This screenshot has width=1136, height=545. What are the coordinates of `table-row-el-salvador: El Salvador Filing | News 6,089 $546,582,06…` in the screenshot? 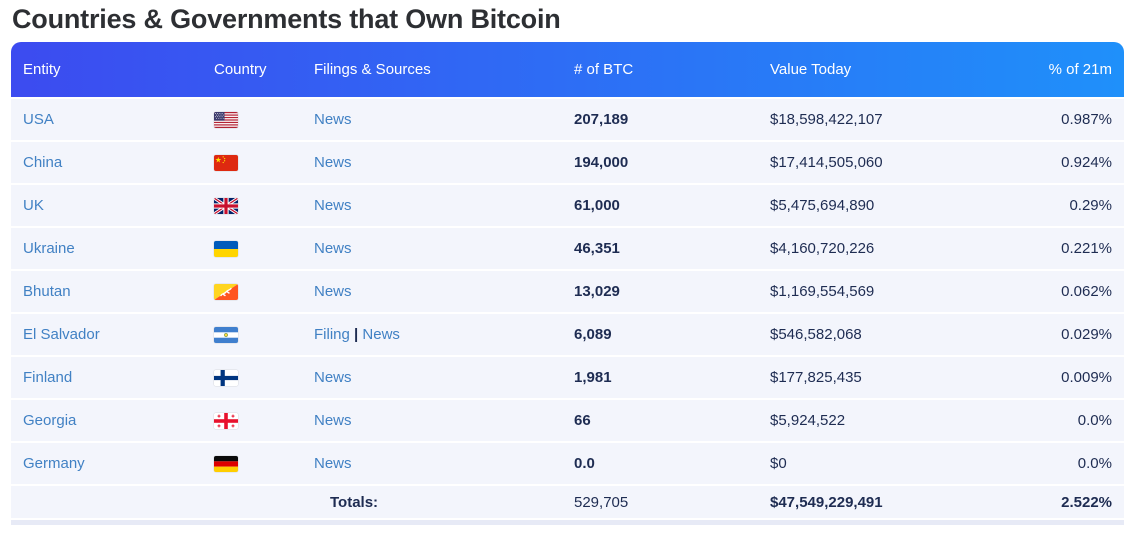 It's located at (567, 333).